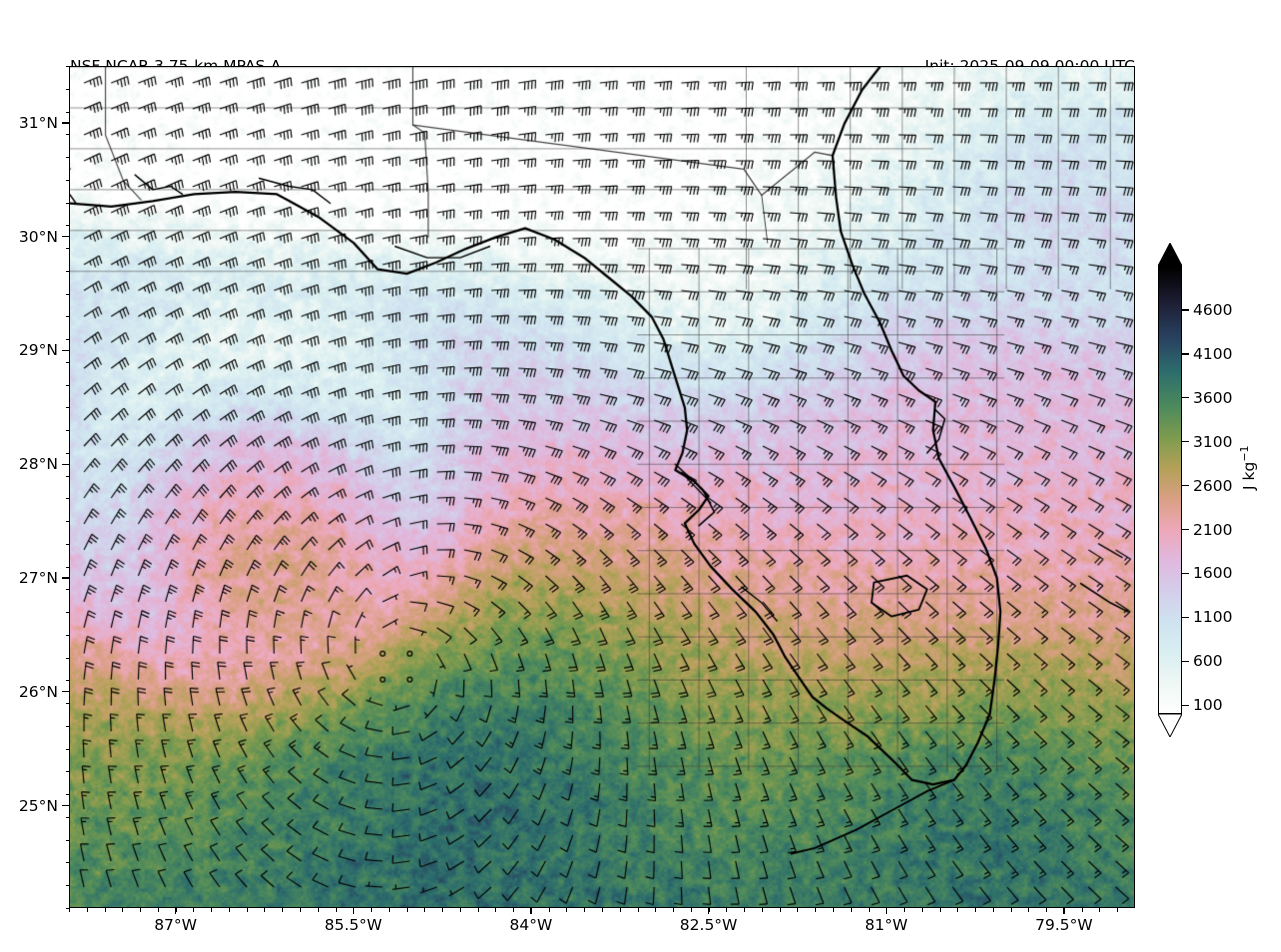 The width and height of the screenshot is (1281, 952). What do you see at coordinates (1213, 441) in the screenshot?
I see `colorbar-tick-label: 3100` at bounding box center [1213, 441].